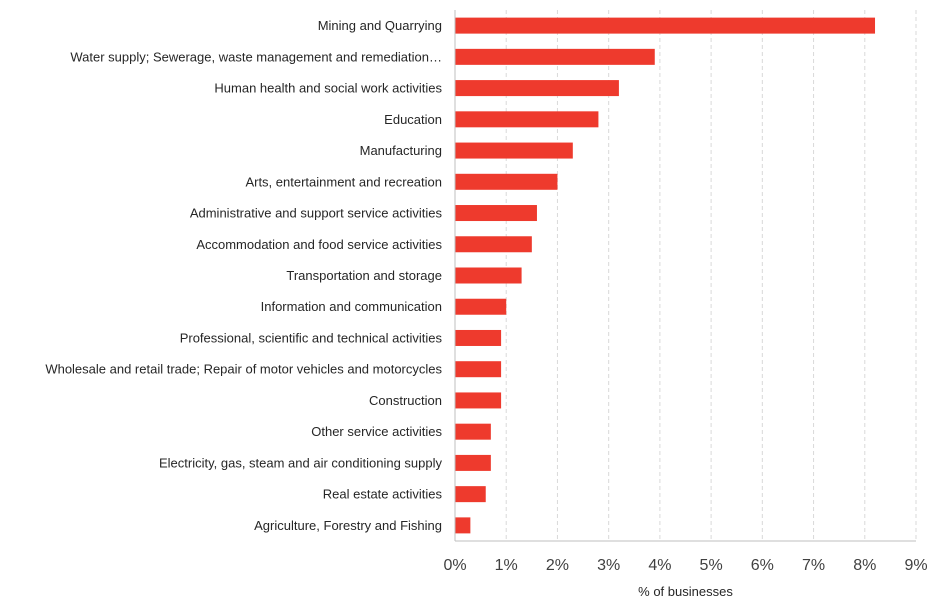 This screenshot has width=929, height=604. What do you see at coordinates (351, 306) in the screenshot?
I see `category-label: Information and communication` at bounding box center [351, 306].